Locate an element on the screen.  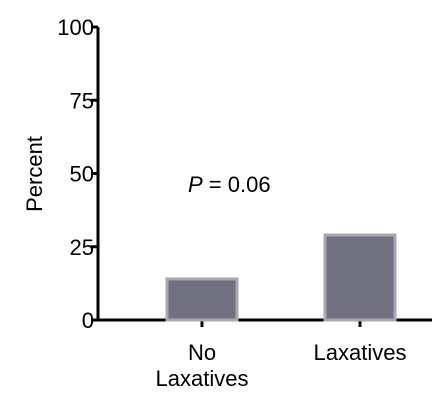
x-tick-label-line: No is located at coordinates (202, 352).